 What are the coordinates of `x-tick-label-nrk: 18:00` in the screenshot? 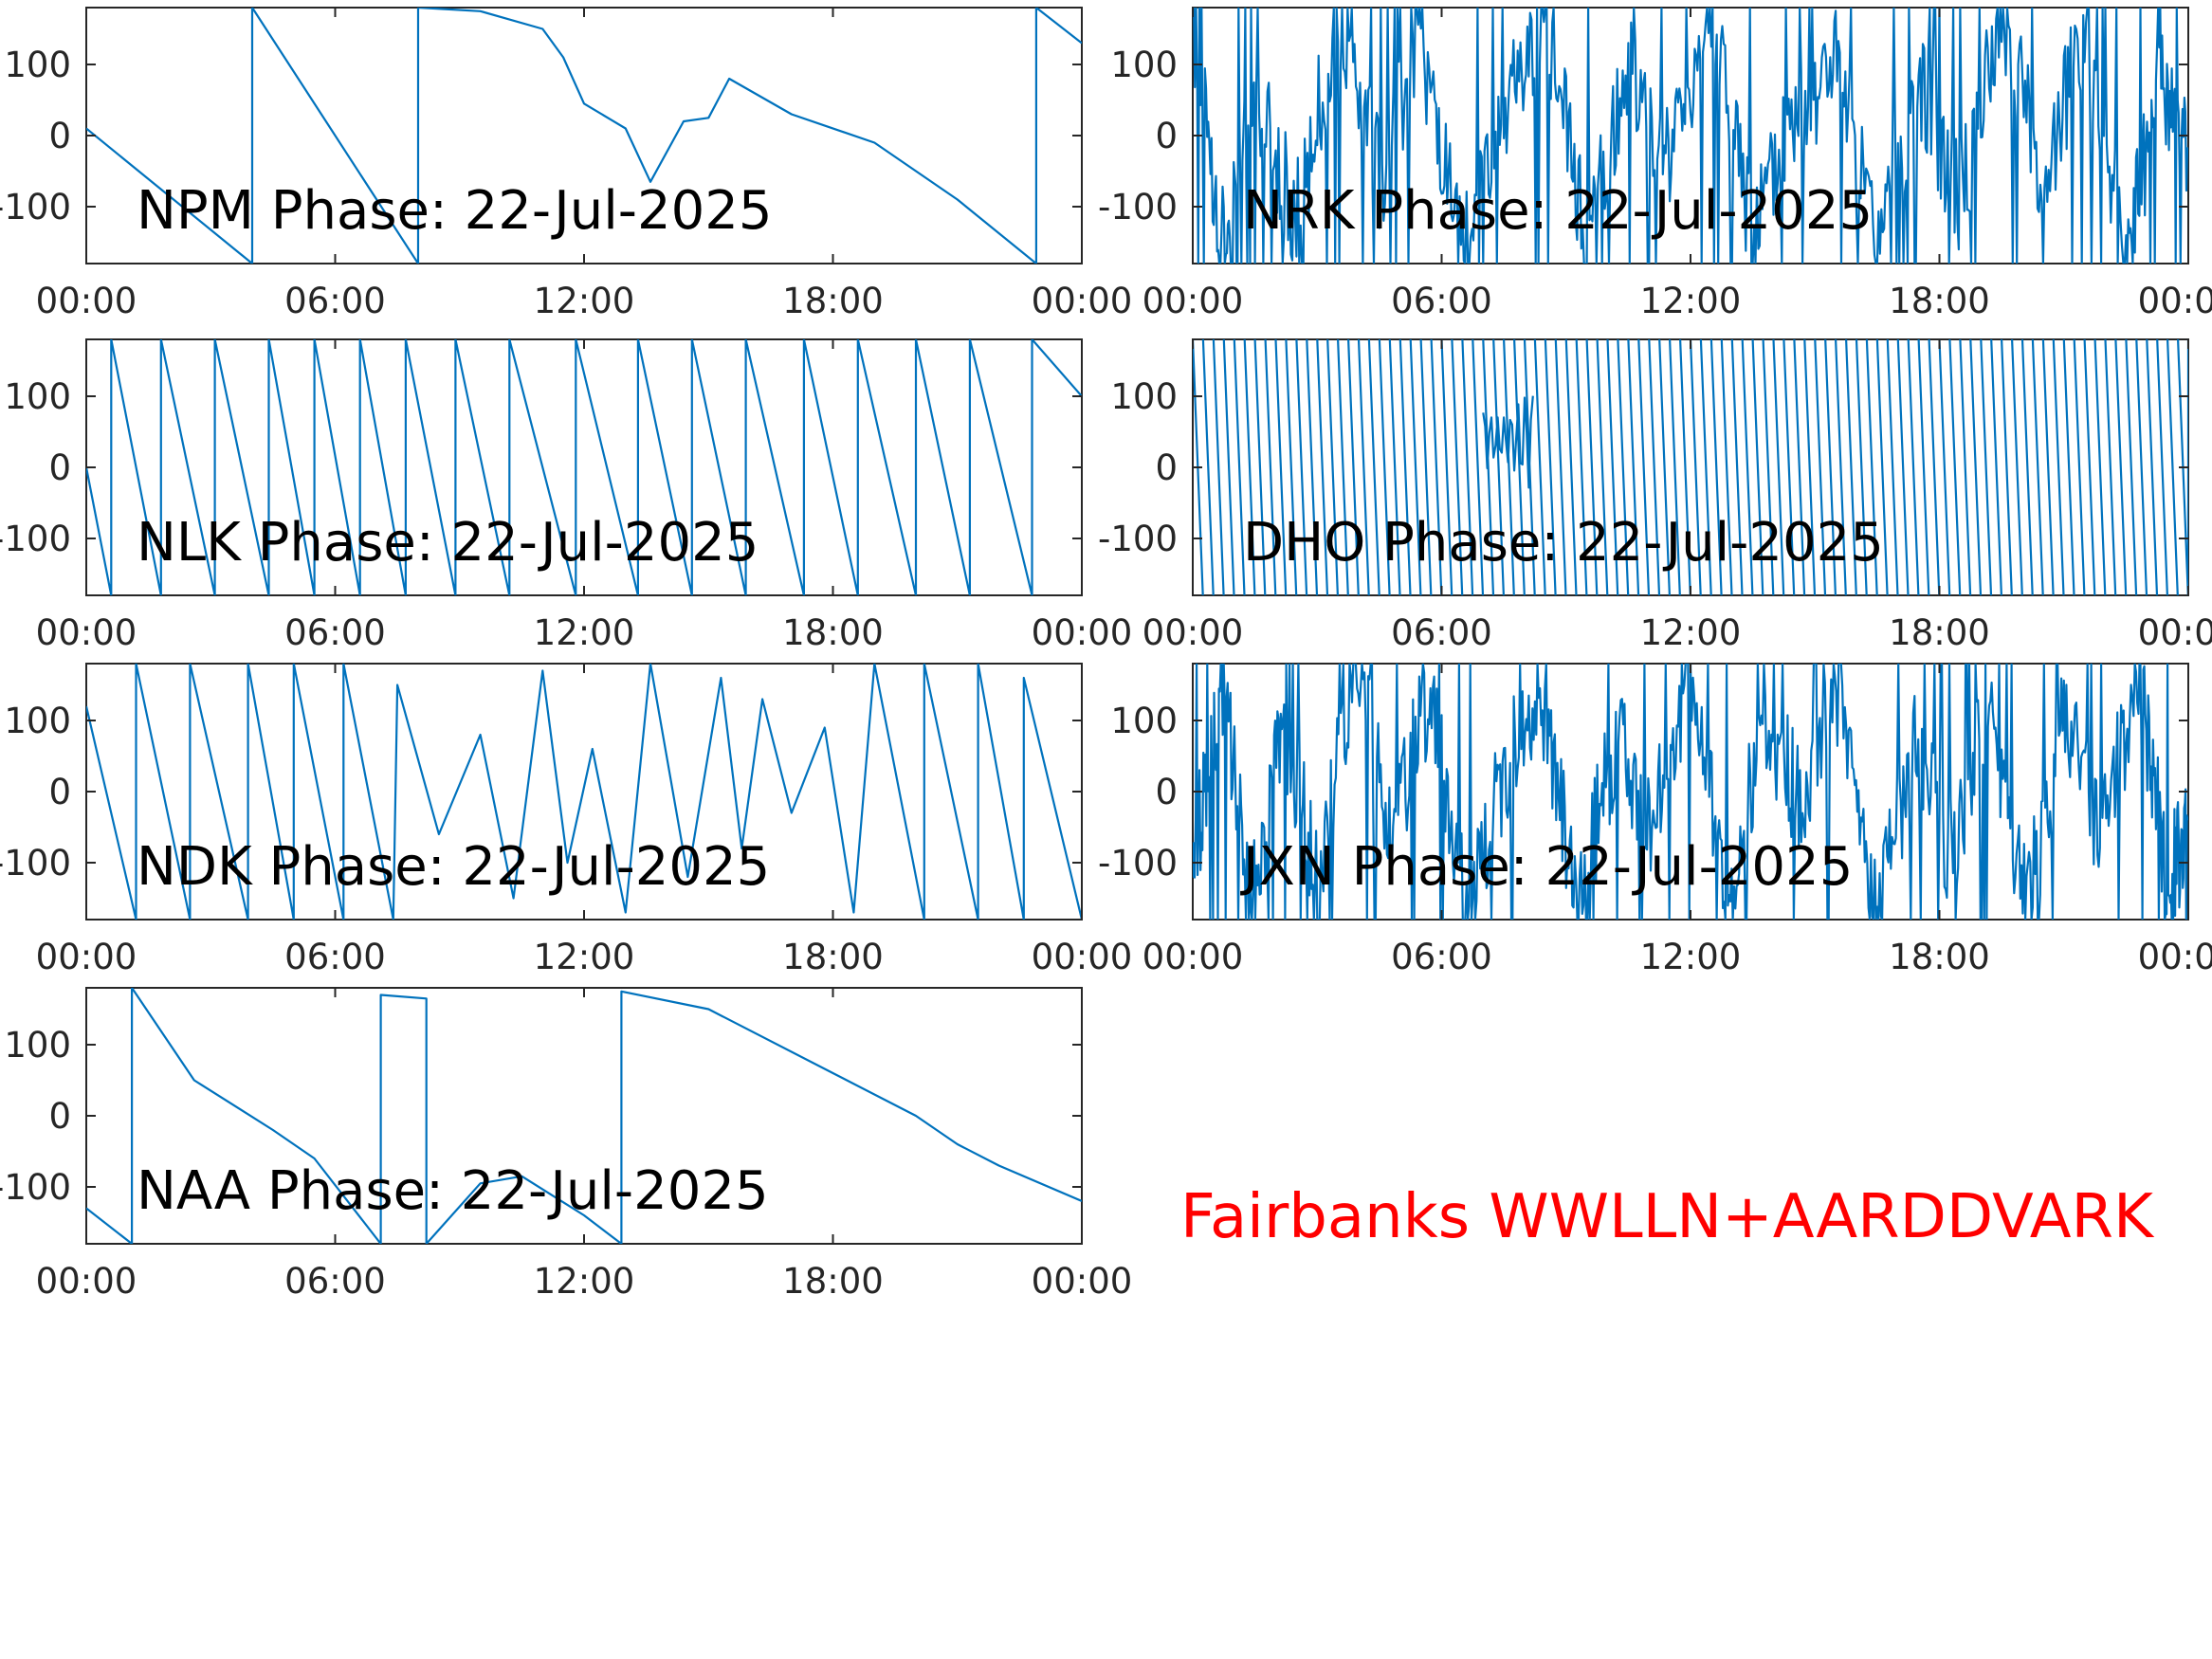 It's located at (1939, 301).